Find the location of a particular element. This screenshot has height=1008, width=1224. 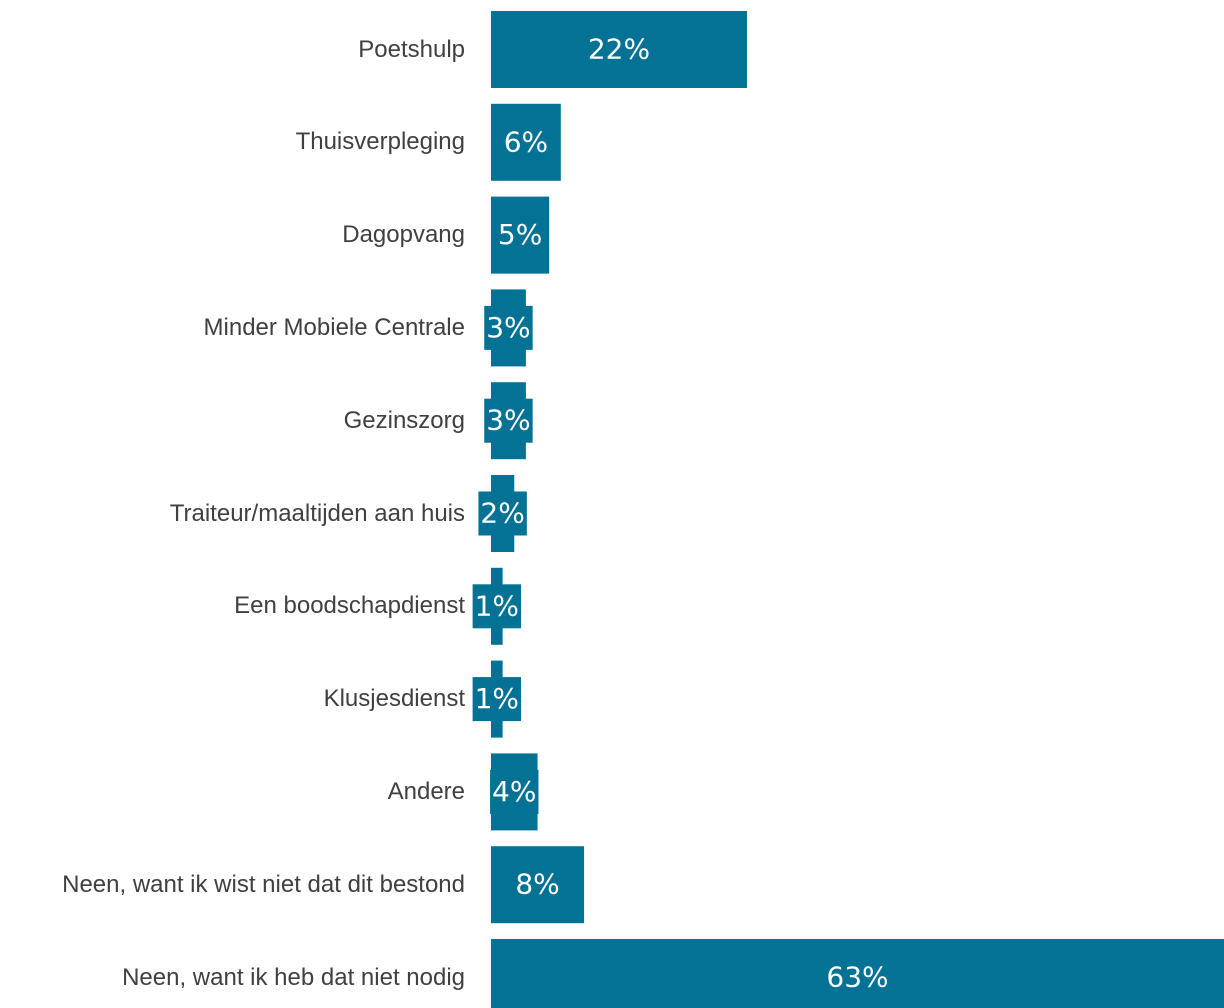

category-label: Poetshulp is located at coordinates (411, 49).